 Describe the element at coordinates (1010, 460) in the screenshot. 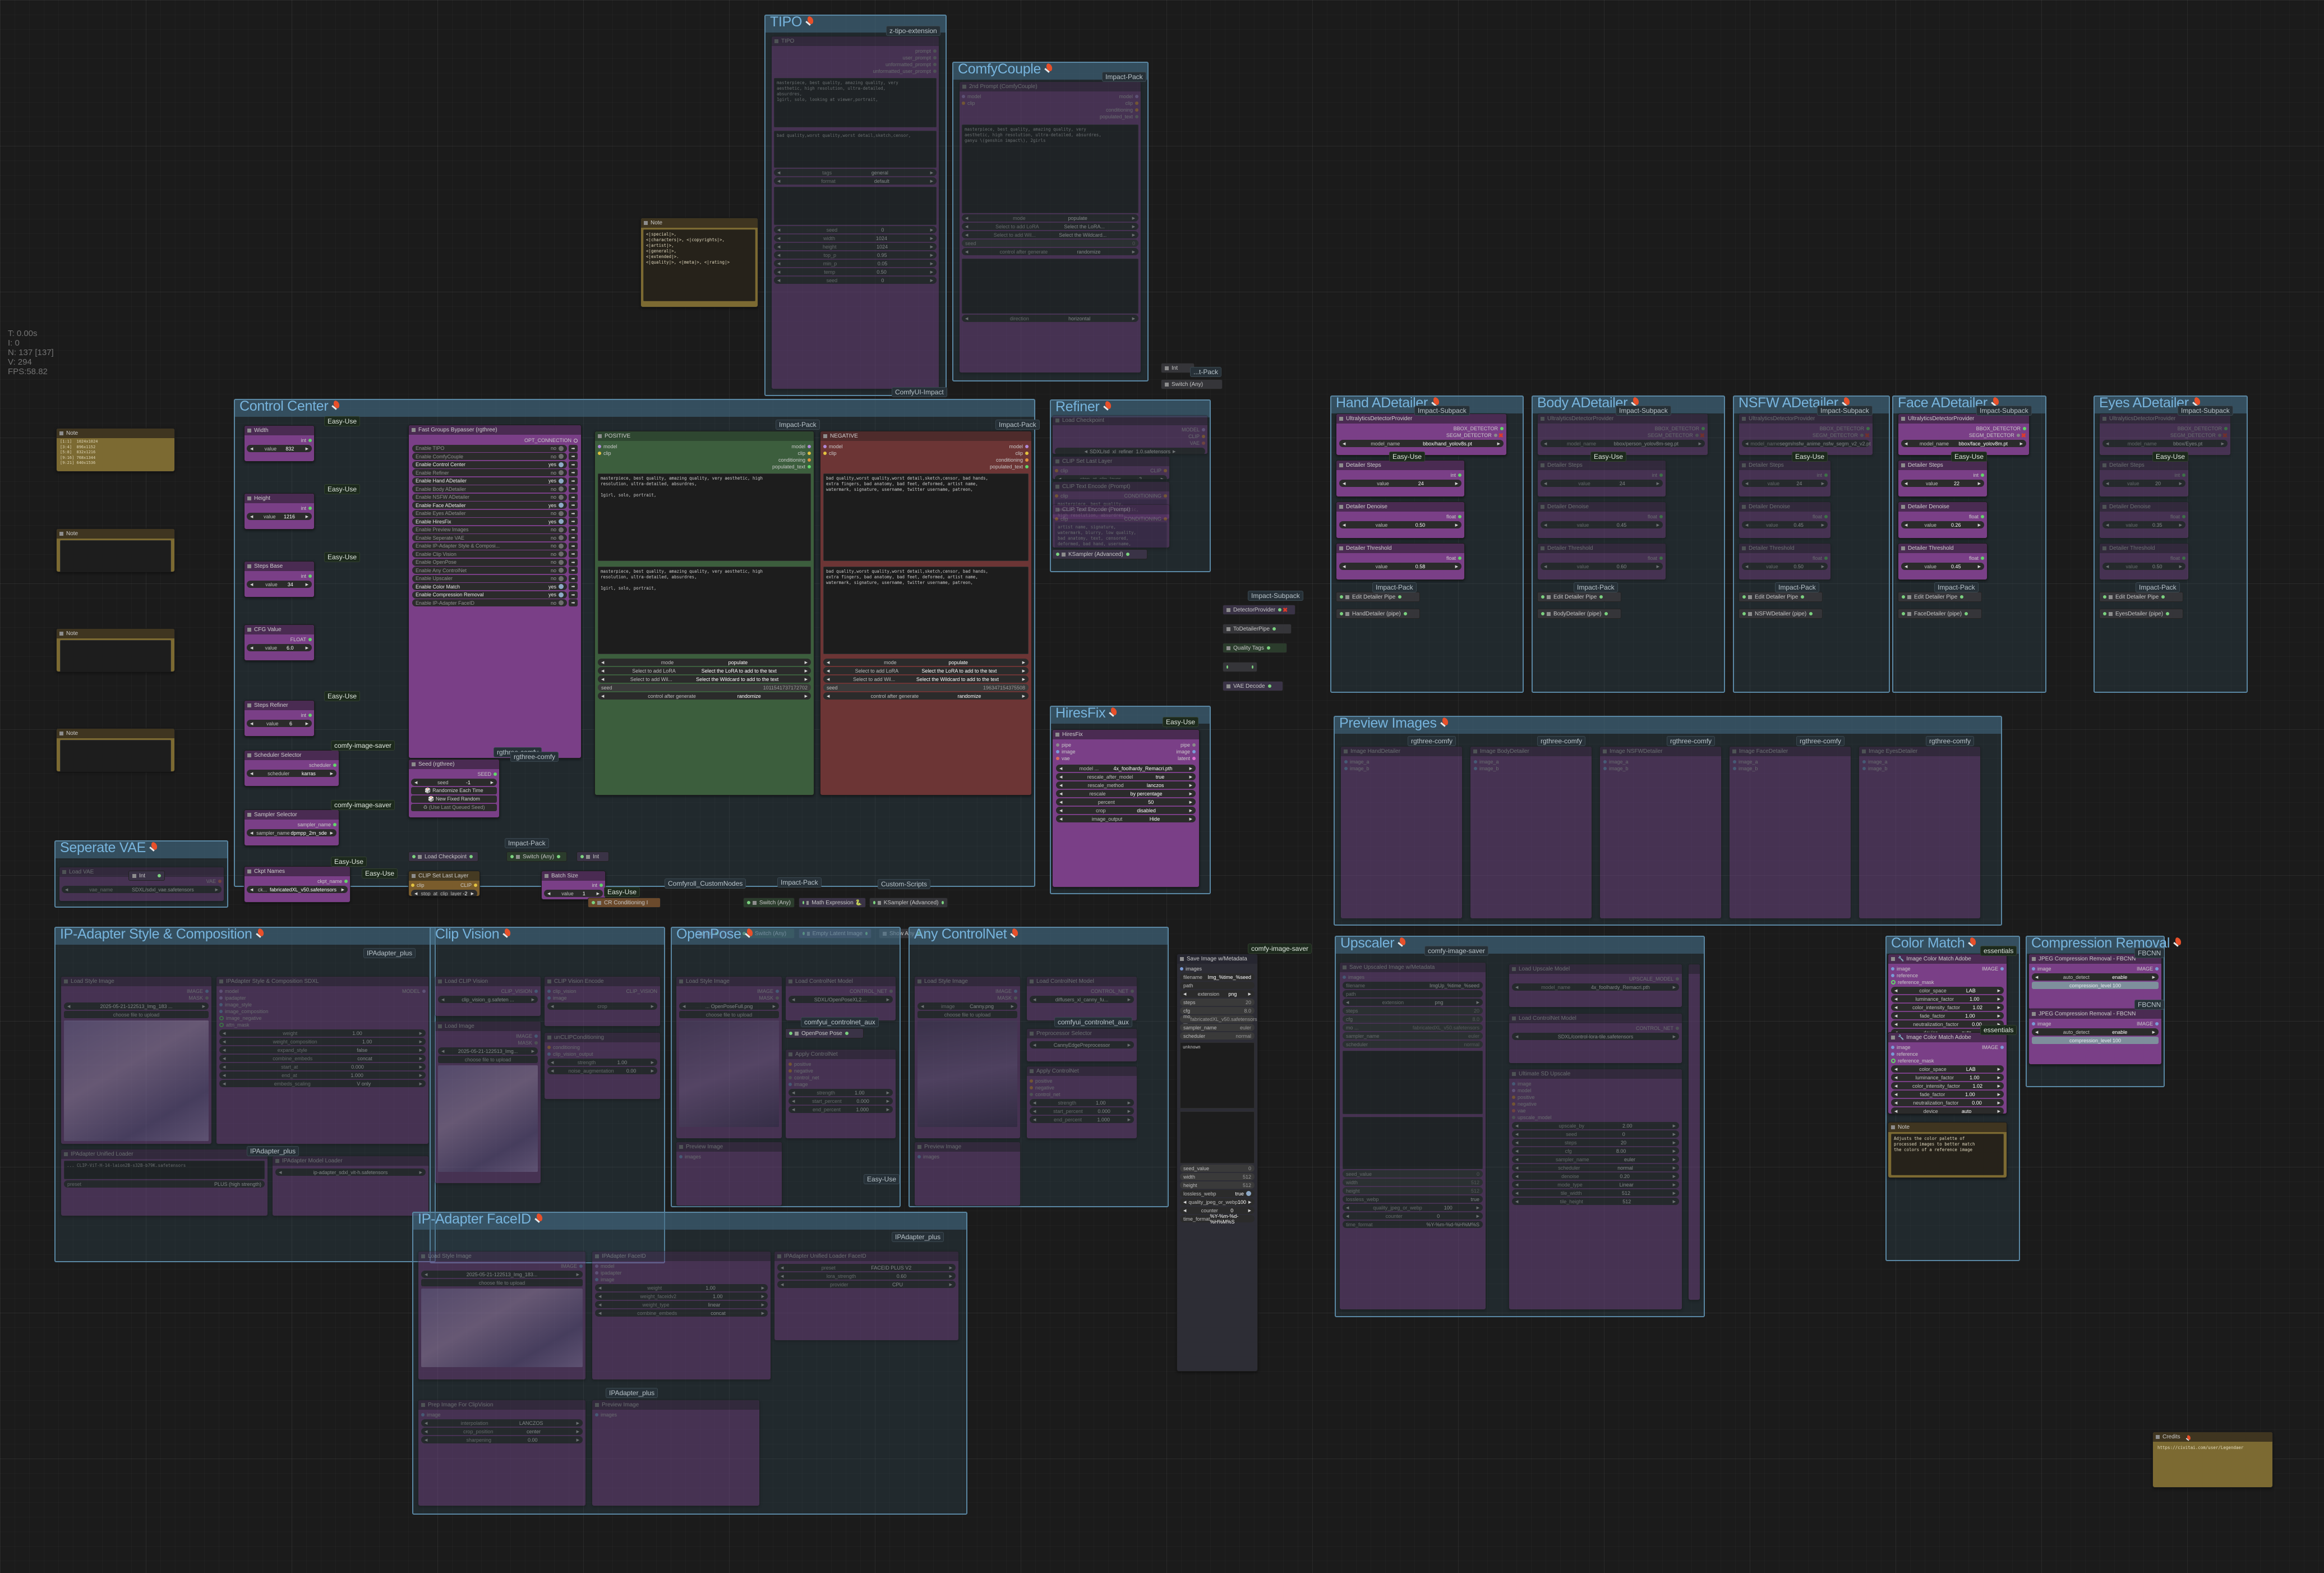

I see `port-out-conditioning: conditioning` at that location.